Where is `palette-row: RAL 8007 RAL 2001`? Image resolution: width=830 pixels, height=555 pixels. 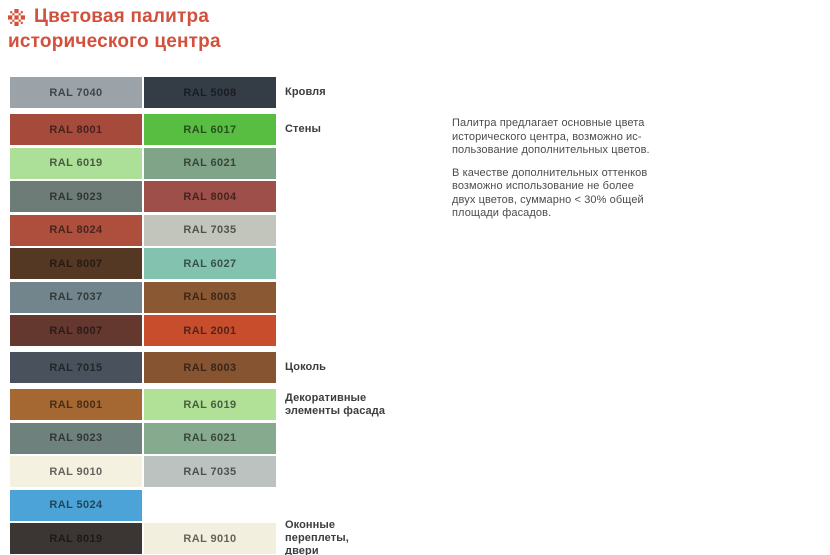 palette-row: RAL 8007 RAL 2001 is located at coordinates (197, 330).